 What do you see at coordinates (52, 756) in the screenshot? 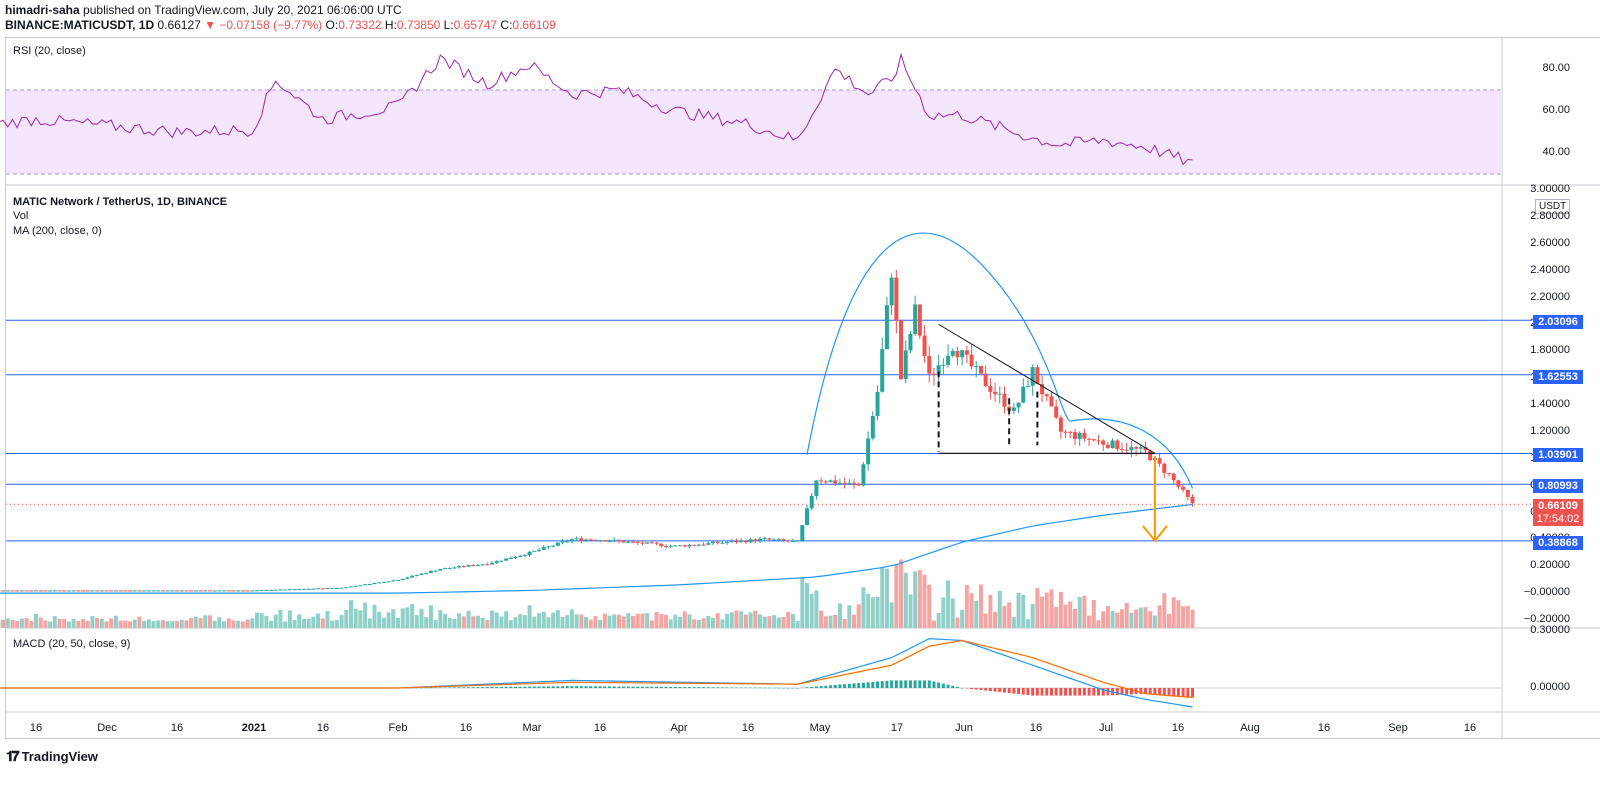
I see `tradingview-logo: 𝟏𝟕 TradingView` at bounding box center [52, 756].